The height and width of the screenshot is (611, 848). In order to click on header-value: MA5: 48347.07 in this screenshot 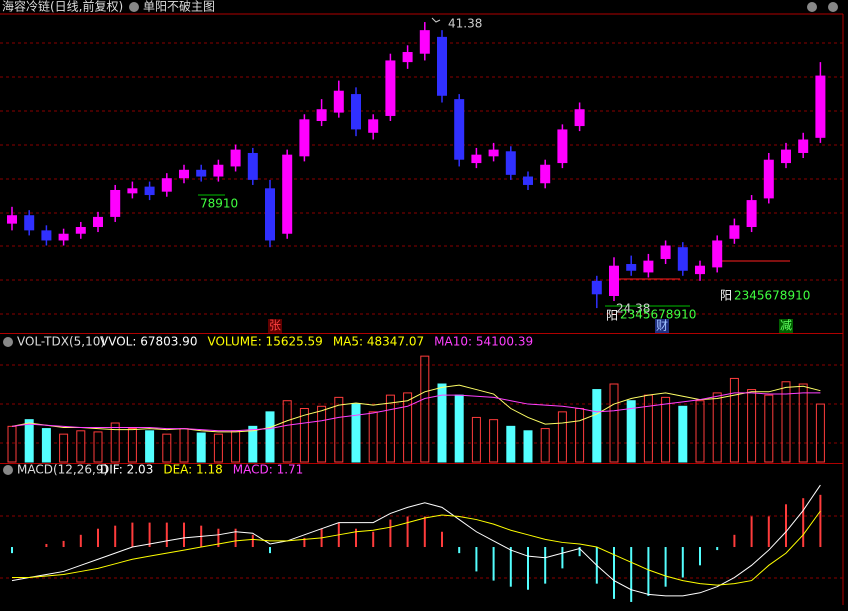, I will do `click(378, 342)`.